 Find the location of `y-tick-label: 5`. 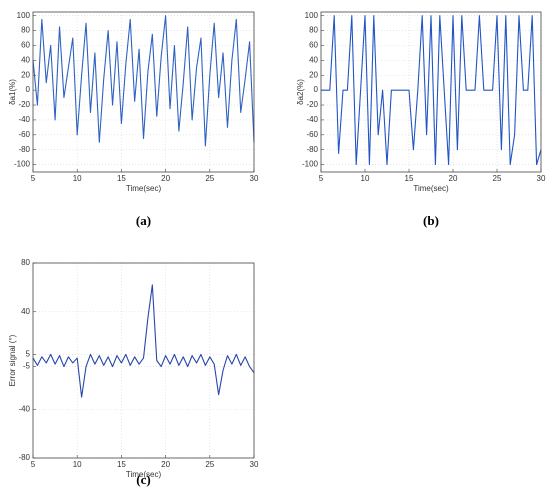

y-tick-label: 5 is located at coordinates (28, 354).